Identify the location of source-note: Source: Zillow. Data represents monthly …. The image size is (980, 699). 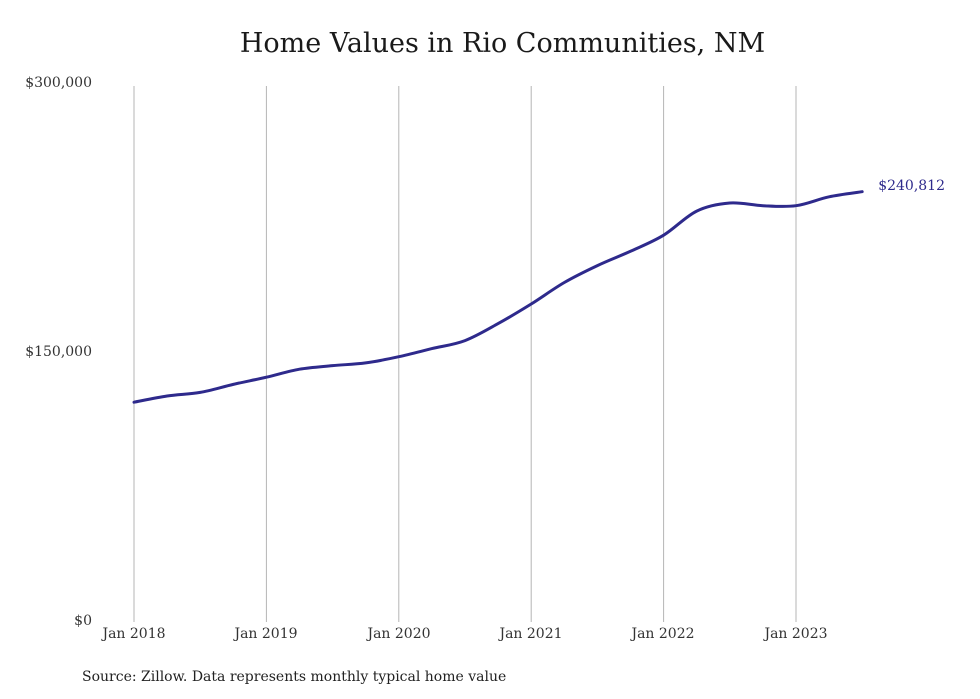
(294, 677).